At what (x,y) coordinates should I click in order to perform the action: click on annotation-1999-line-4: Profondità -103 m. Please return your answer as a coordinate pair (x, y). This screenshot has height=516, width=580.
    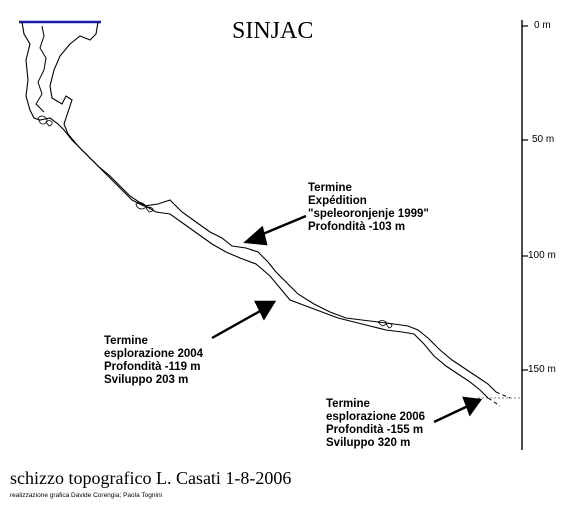
    Looking at the image, I should click on (357, 227).